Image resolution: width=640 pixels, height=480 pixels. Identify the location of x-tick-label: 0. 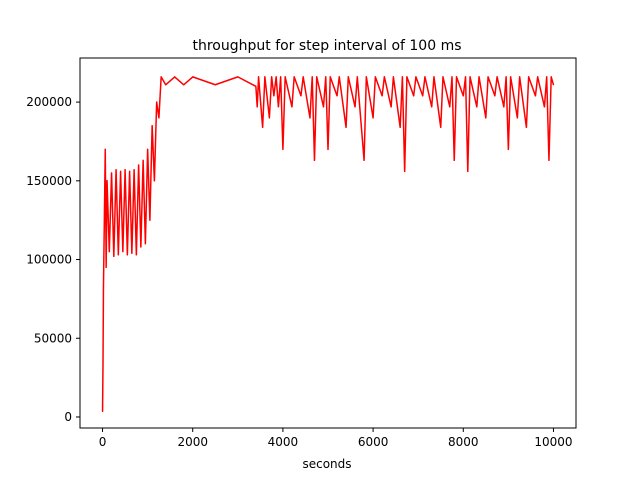
(103, 442).